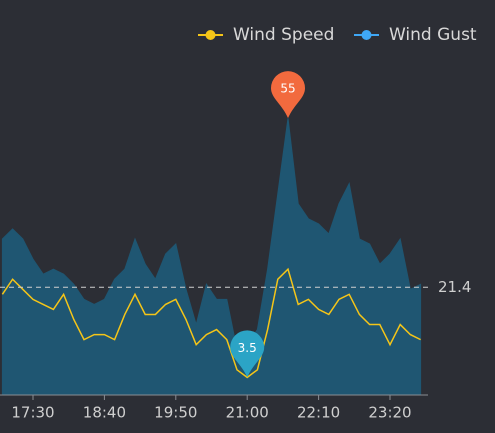 Image resolution: width=495 pixels, height=433 pixels. I want to click on min-pin-label: 3.5, so click(247, 348).